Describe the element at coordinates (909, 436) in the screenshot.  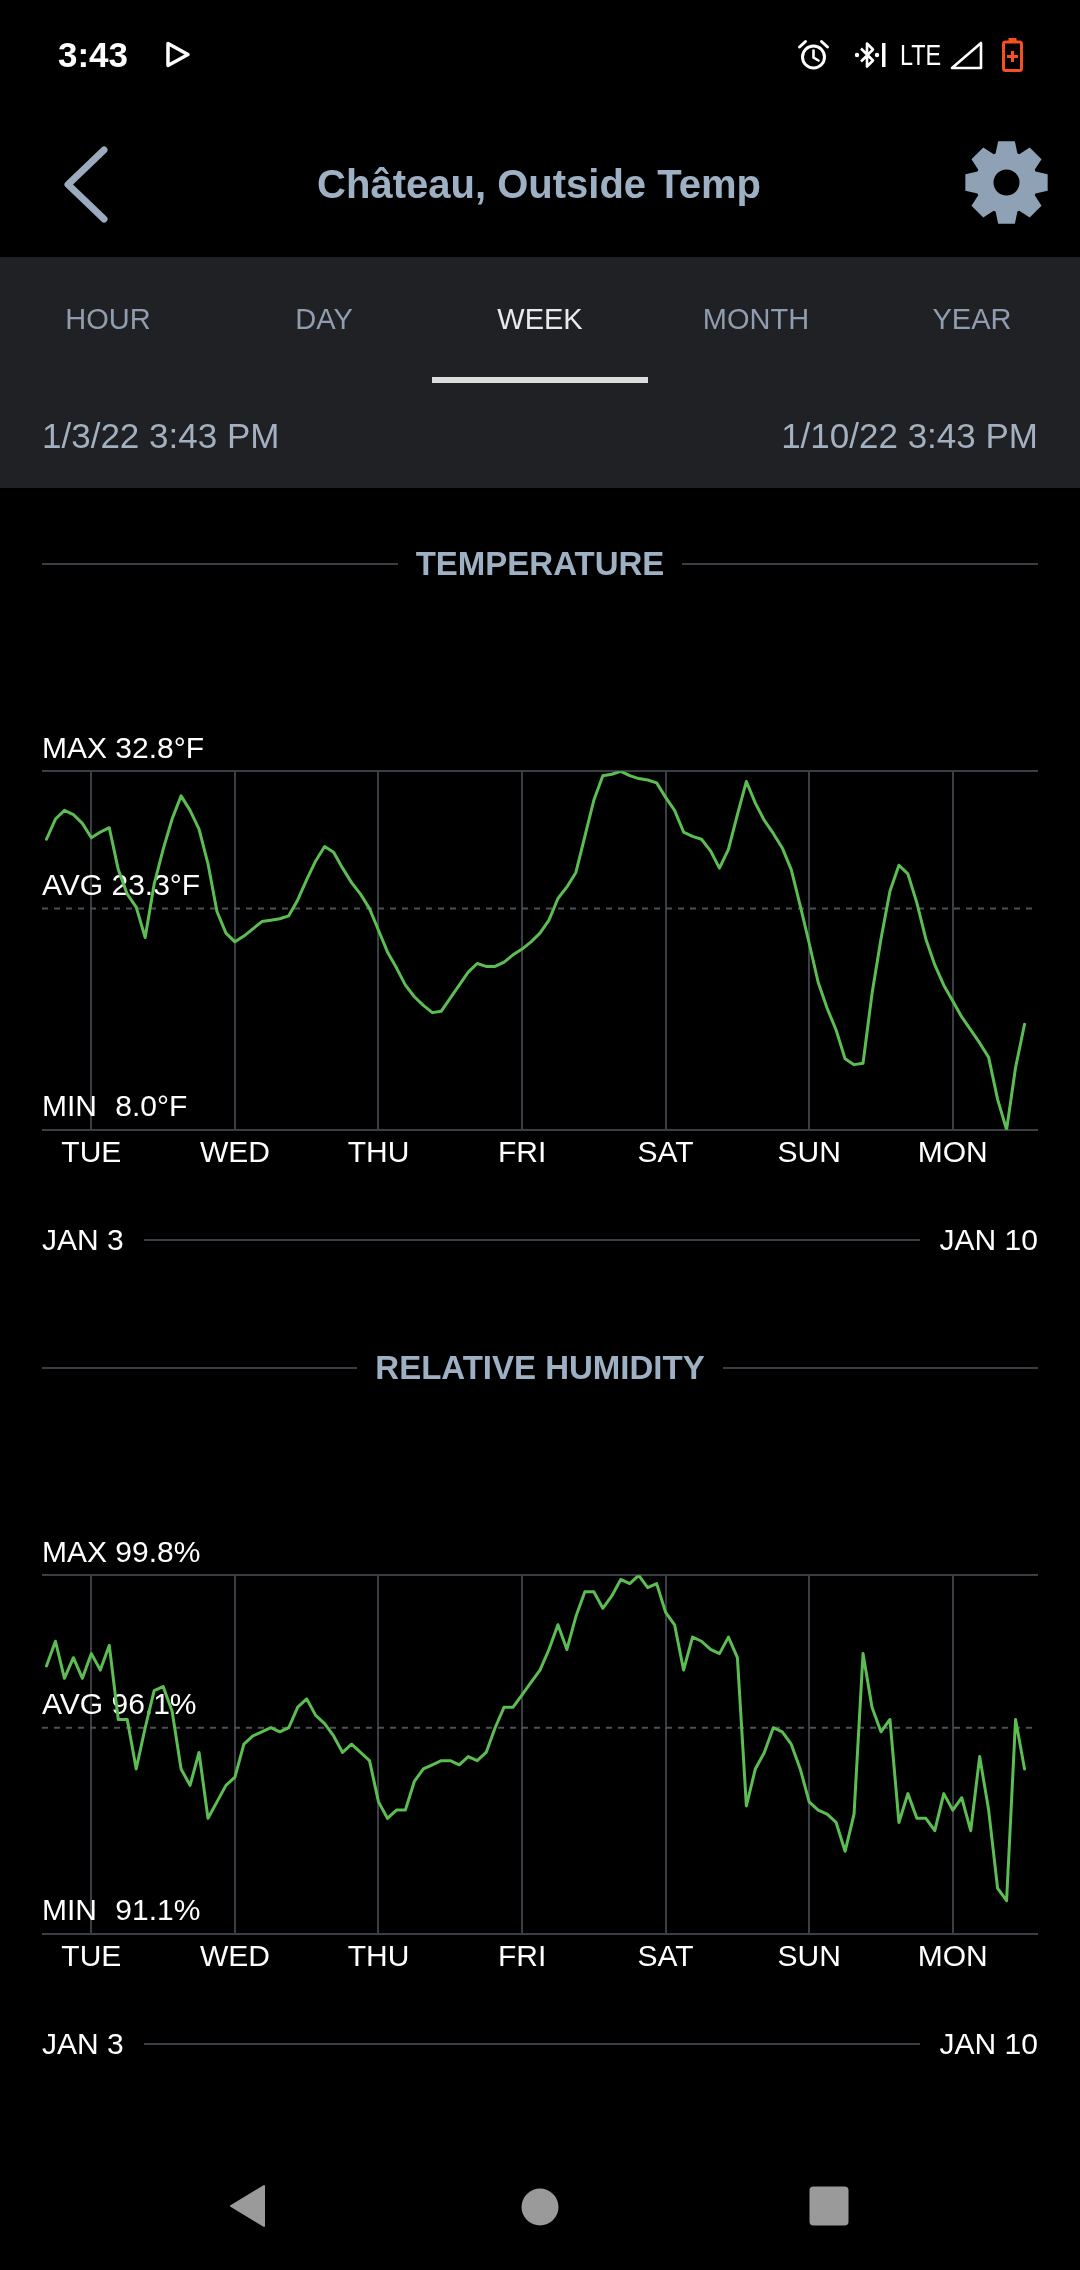
I see `text: 1/10/22 3:43 PM` at that location.